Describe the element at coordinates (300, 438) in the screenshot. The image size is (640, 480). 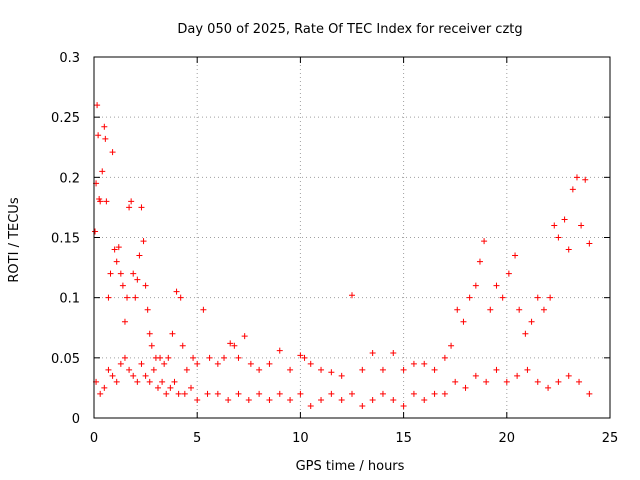
I see `x-tick-label: 10` at that location.